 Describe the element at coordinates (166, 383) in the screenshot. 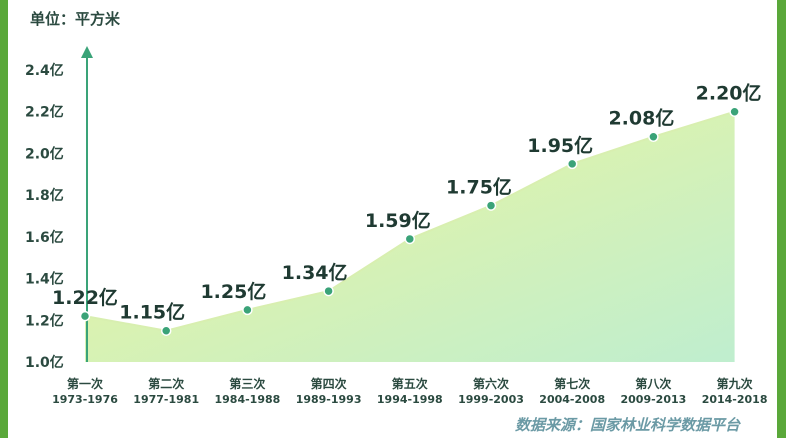

I see `x-tick-name: 第二次` at that location.